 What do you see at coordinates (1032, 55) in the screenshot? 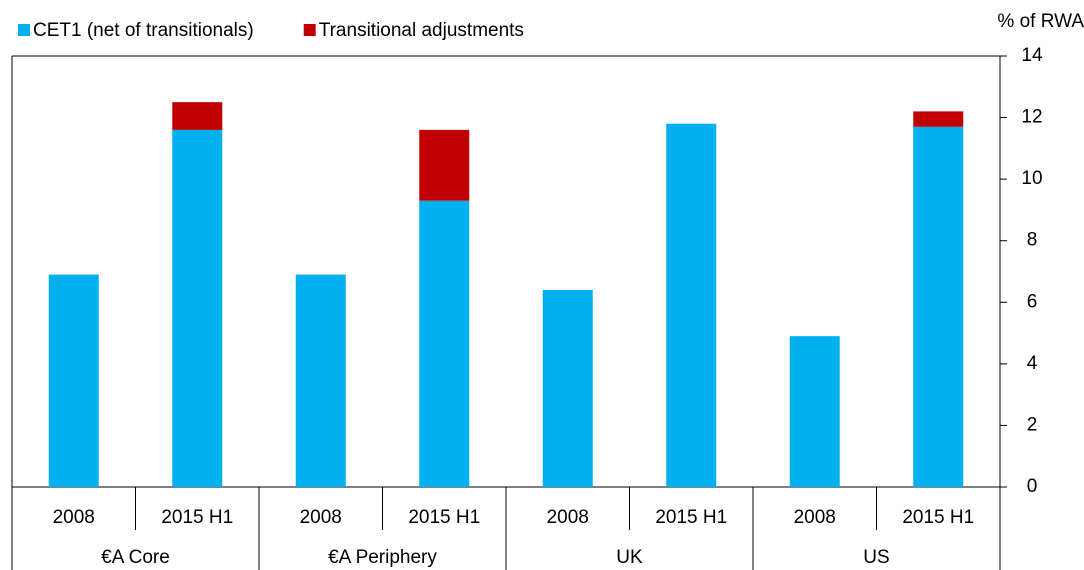
I see `y-tick-label: 14` at bounding box center [1032, 55].